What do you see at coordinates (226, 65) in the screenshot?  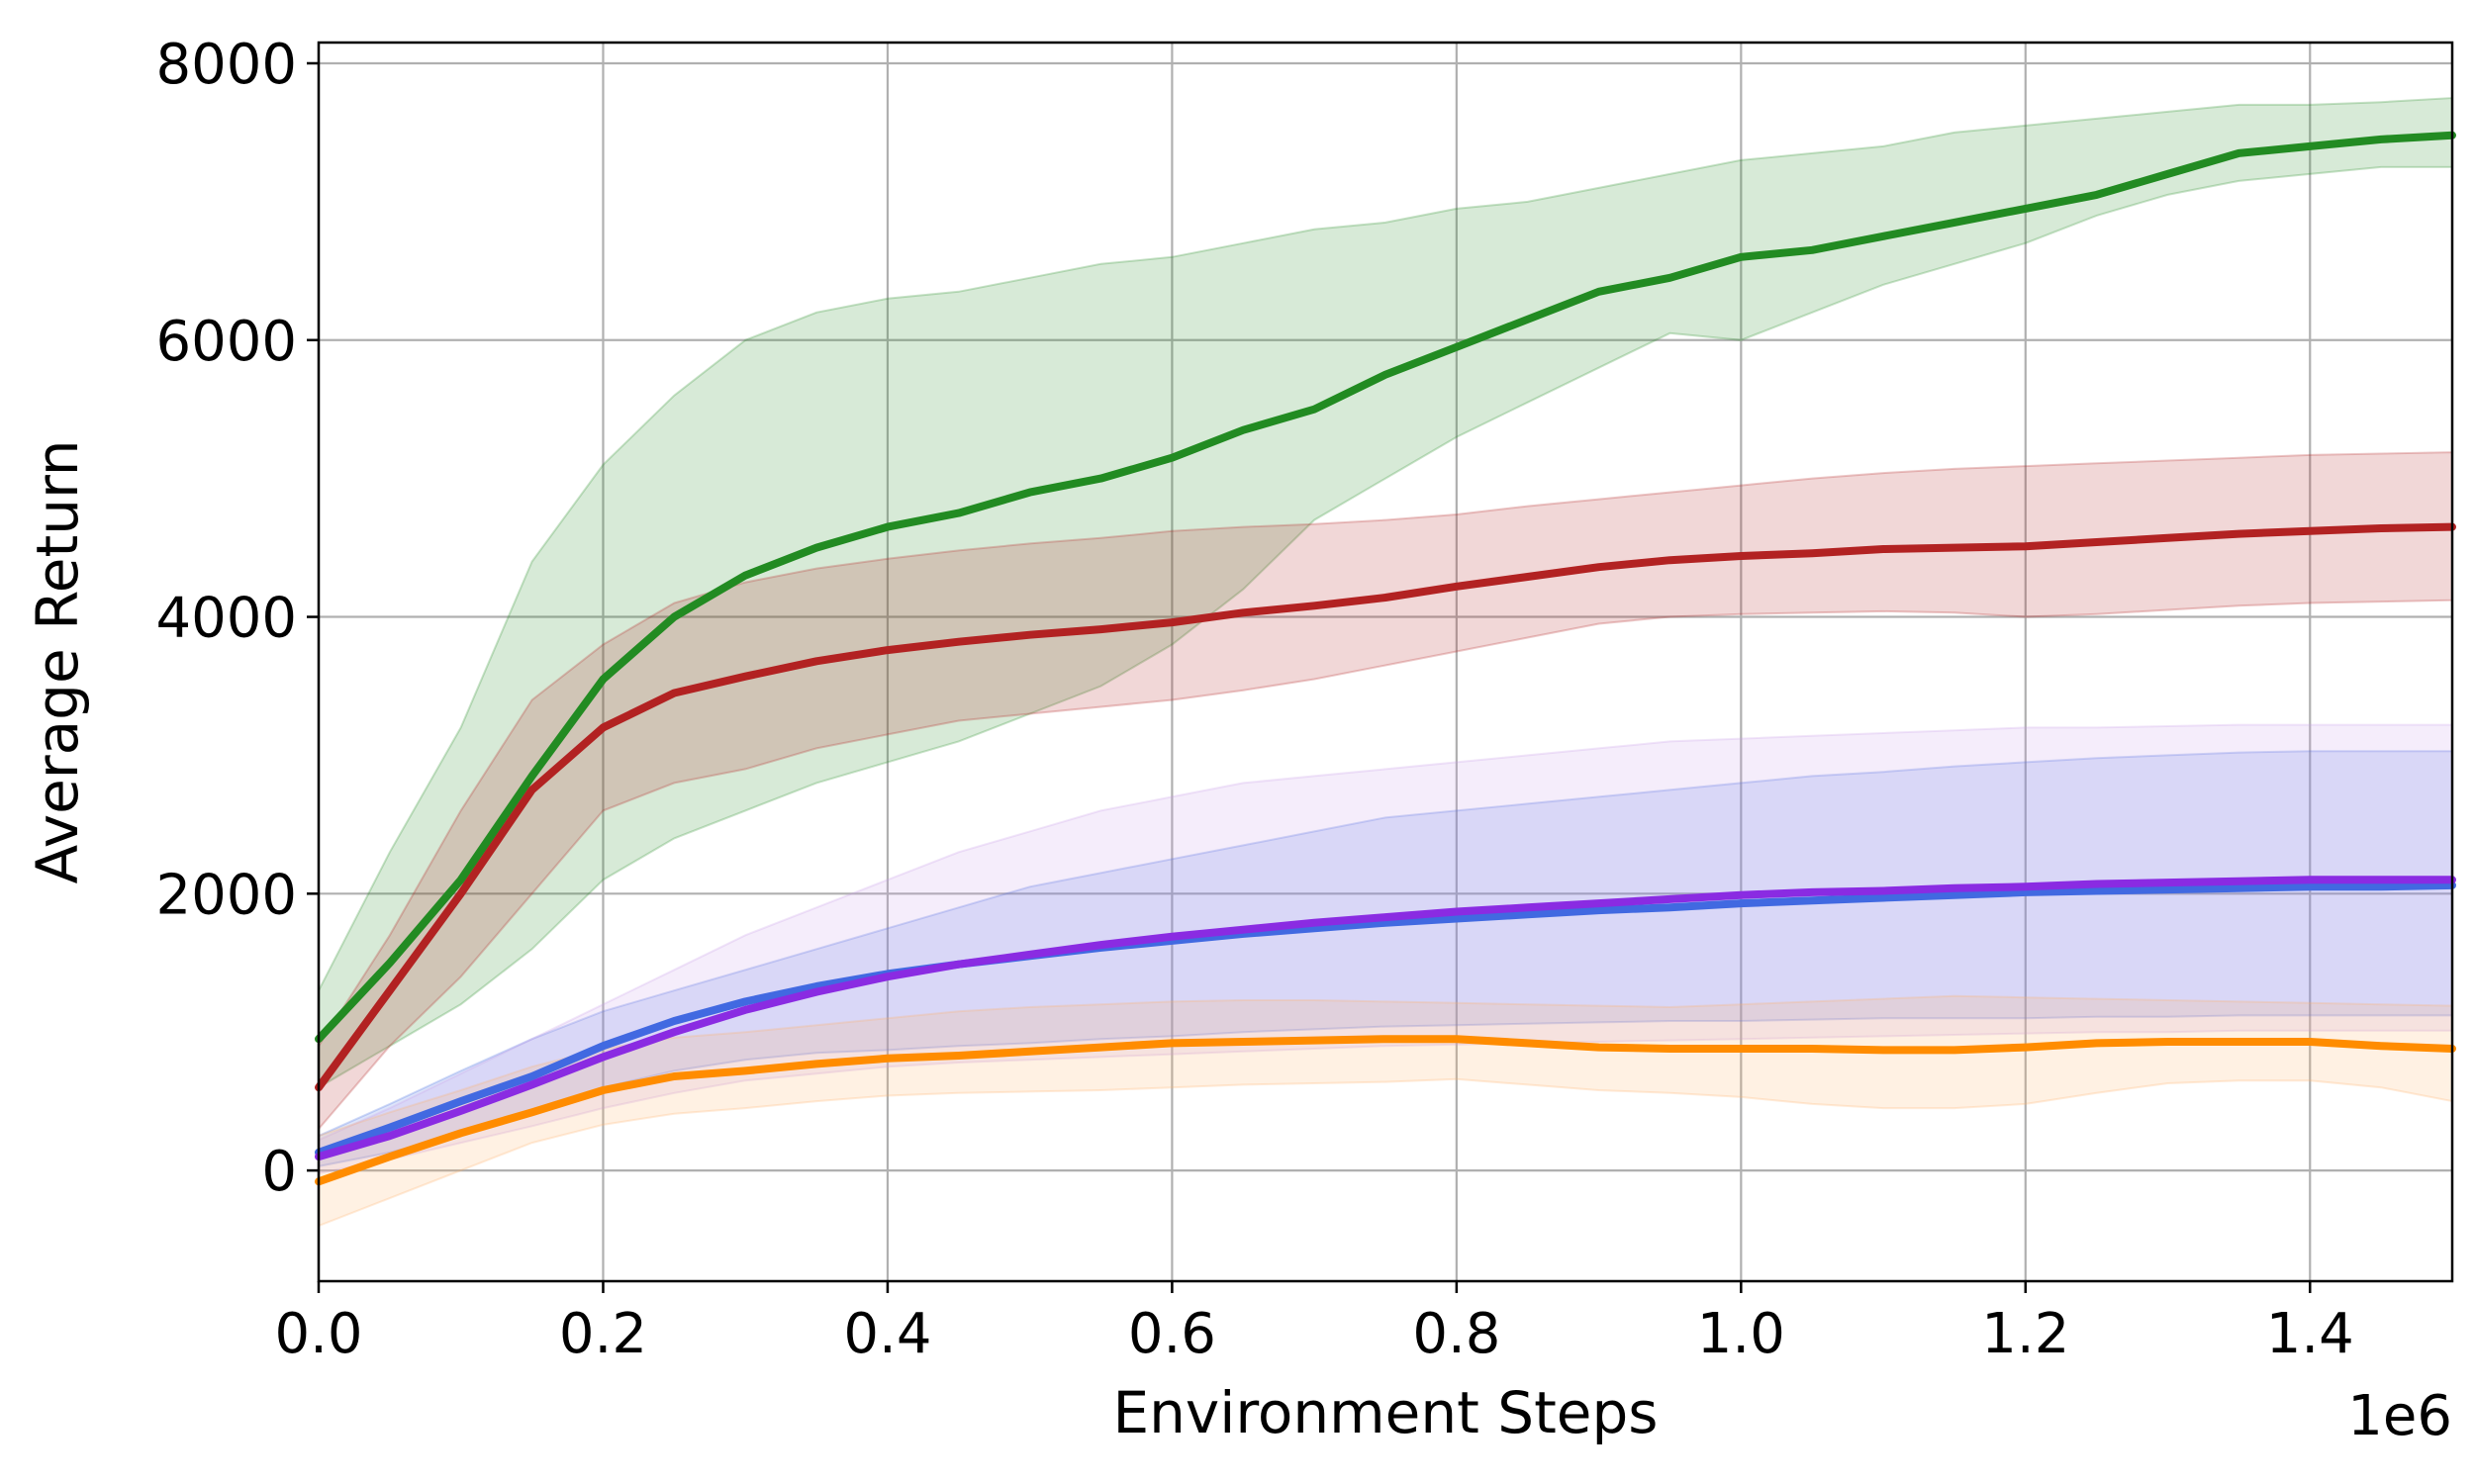 I see `y-tick-label: 8000` at bounding box center [226, 65].